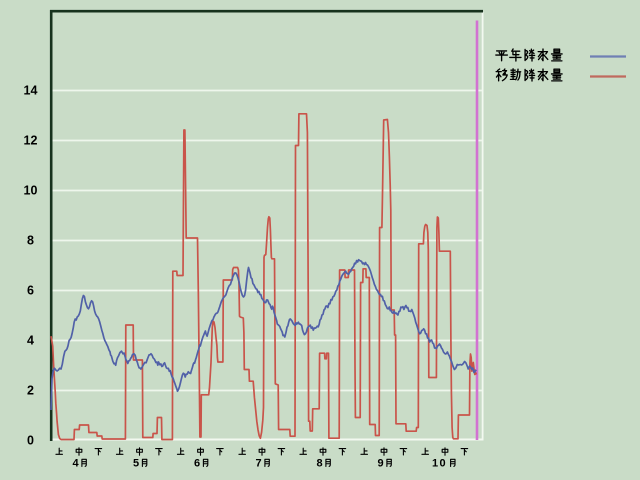 This screenshot has height=480, width=640. Describe the element at coordinates (31, 141) in the screenshot. I see `svg-text: 12` at that location.